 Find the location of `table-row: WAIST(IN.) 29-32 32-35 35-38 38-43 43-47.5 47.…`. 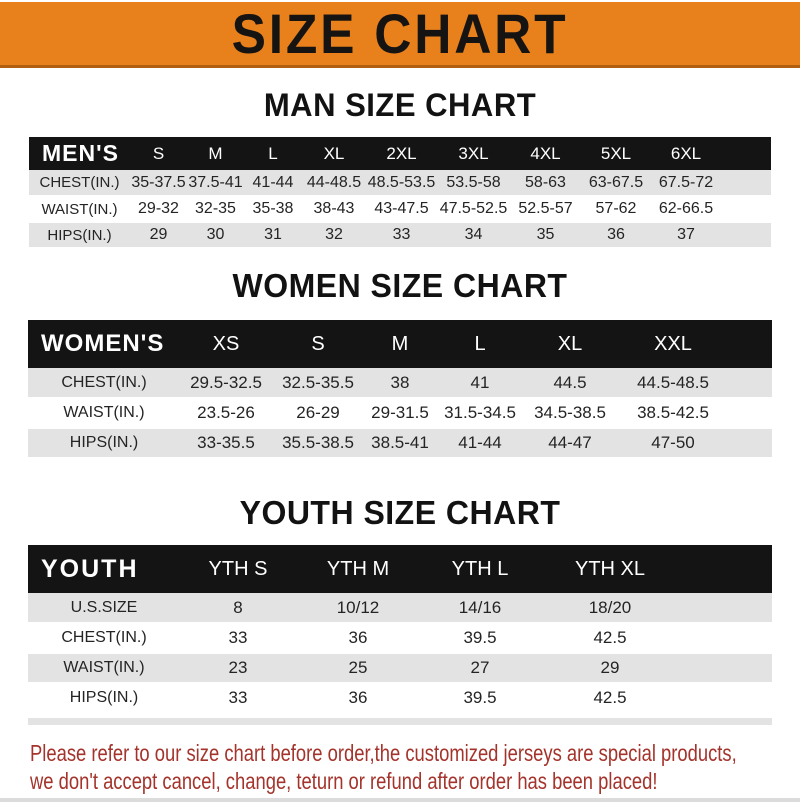

table-row: WAIST(IN.) 29-32 32-35 35-38 38-43 43-47.5 47.… is located at coordinates (400, 209).